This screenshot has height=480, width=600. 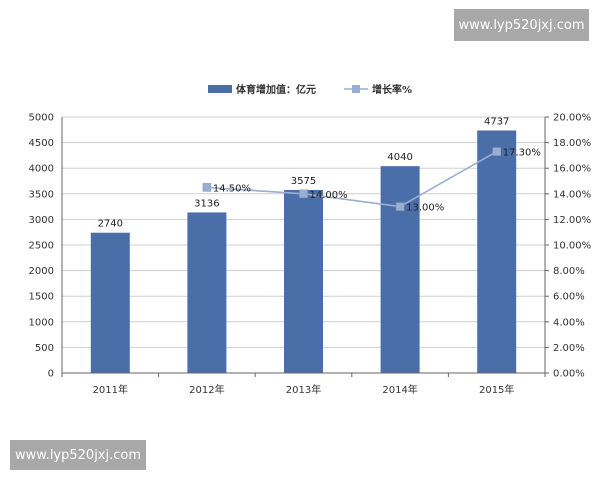 What do you see at coordinates (110, 224) in the screenshot?
I see `bar-value-label: 2740` at bounding box center [110, 224].